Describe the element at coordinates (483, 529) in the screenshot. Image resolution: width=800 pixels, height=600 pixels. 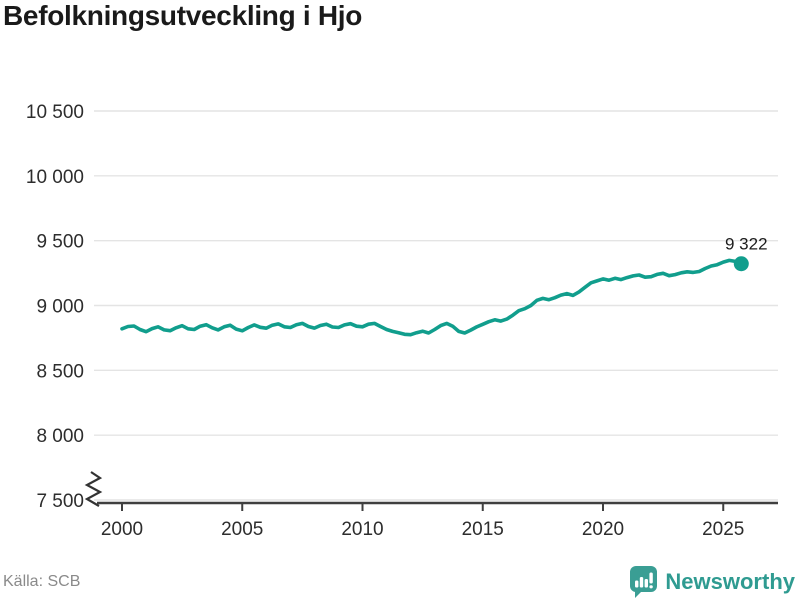
I see `x-axis-label: 2015` at that location.